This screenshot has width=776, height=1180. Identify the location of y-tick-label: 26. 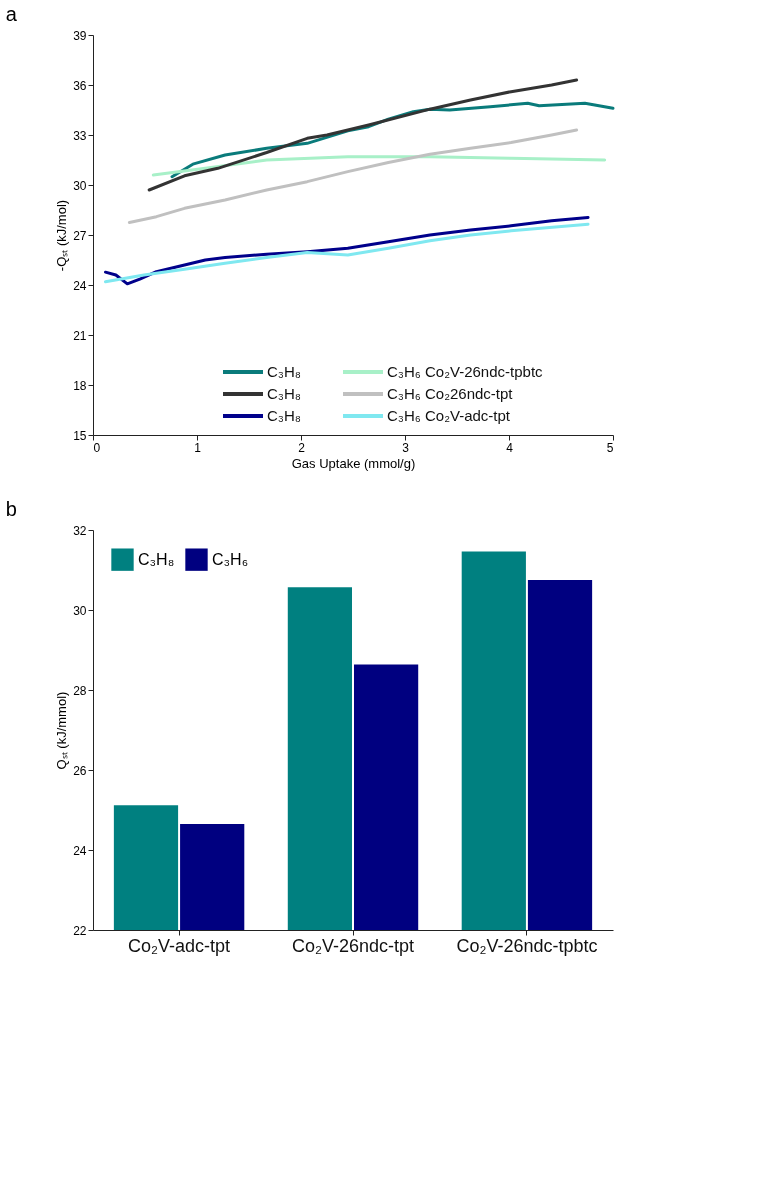
(80, 770).